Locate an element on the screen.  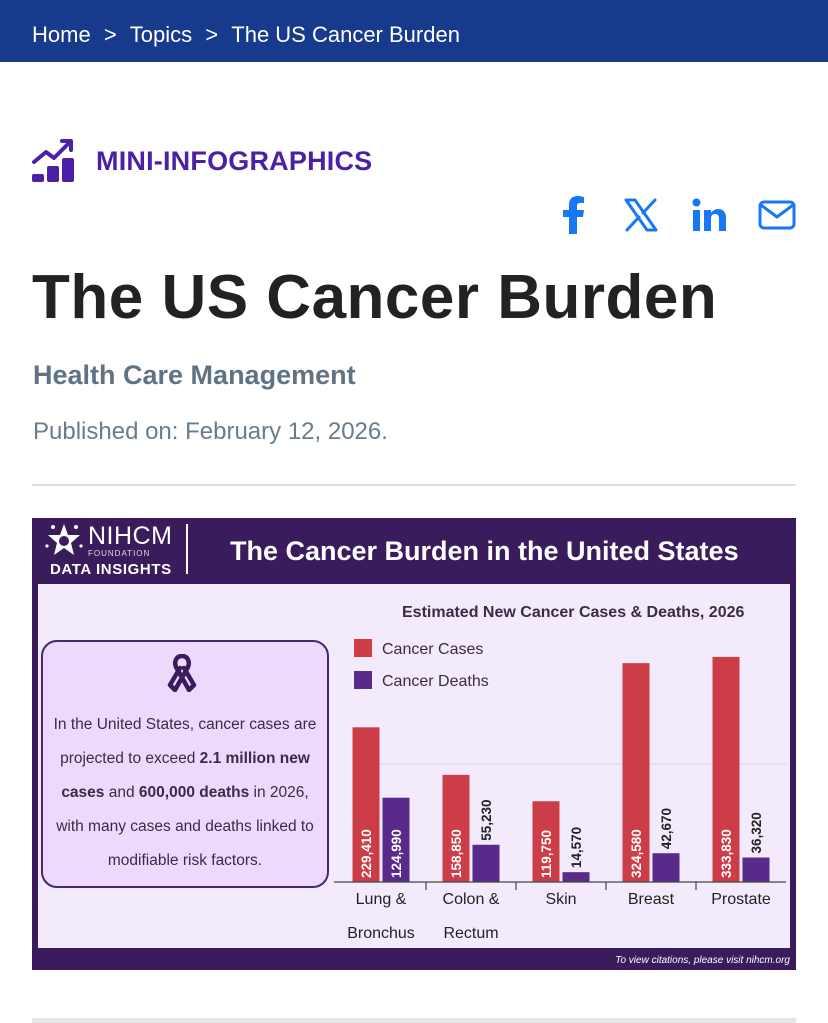
data-label: 333,830 is located at coordinates (726, 853).